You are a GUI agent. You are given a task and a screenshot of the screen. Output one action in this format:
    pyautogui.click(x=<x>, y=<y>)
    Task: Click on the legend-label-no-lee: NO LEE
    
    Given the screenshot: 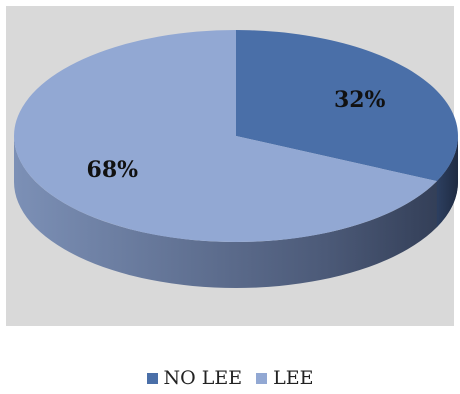 What is the action you would take?
    pyautogui.click(x=203, y=378)
    